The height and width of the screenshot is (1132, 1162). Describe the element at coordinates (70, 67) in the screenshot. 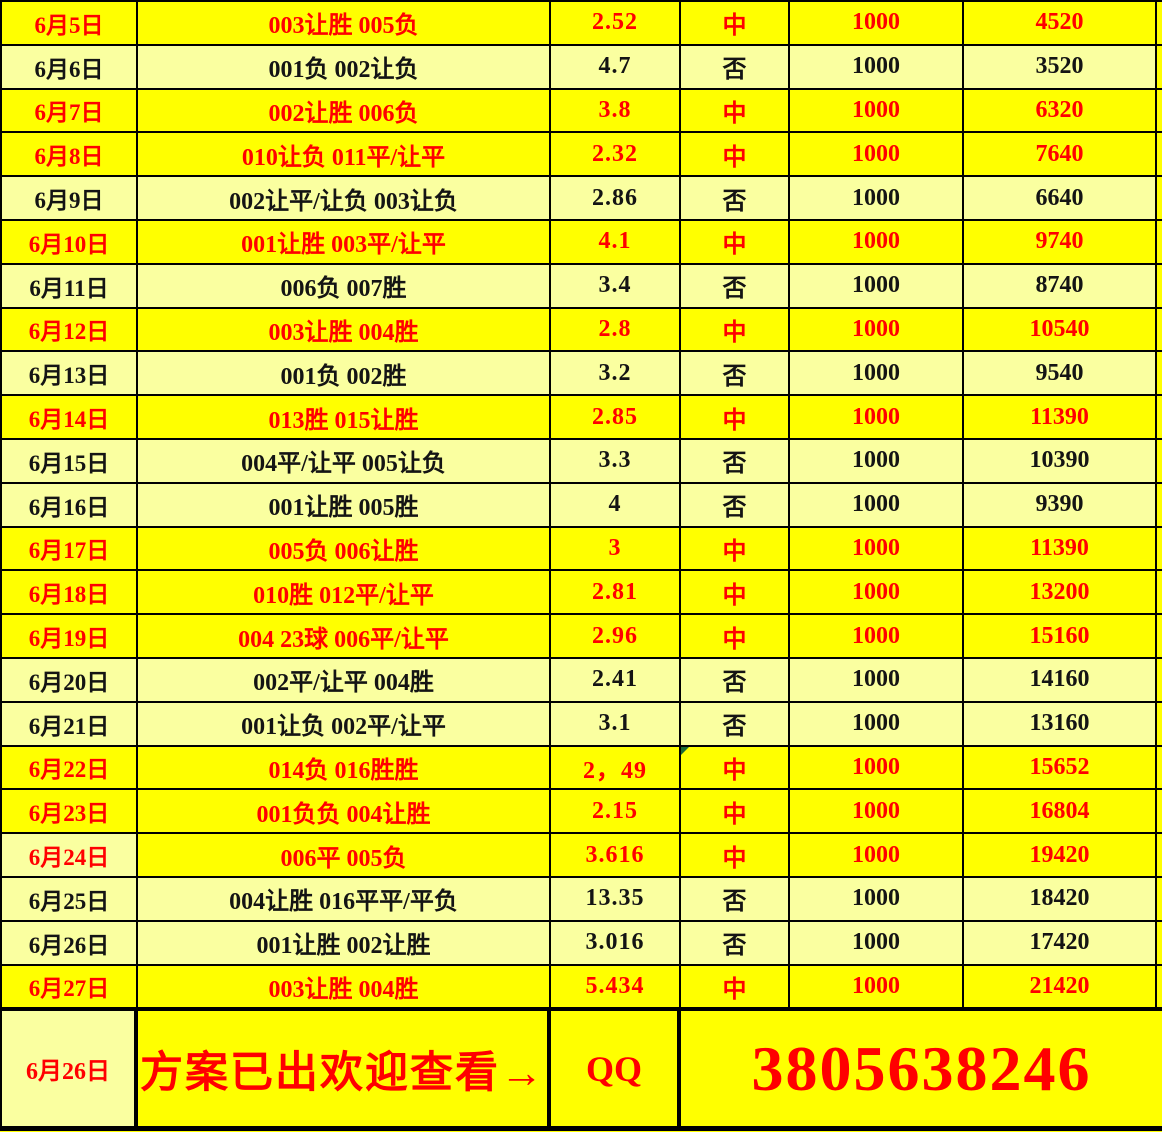

I see `date-cell: 6月6日` at that location.